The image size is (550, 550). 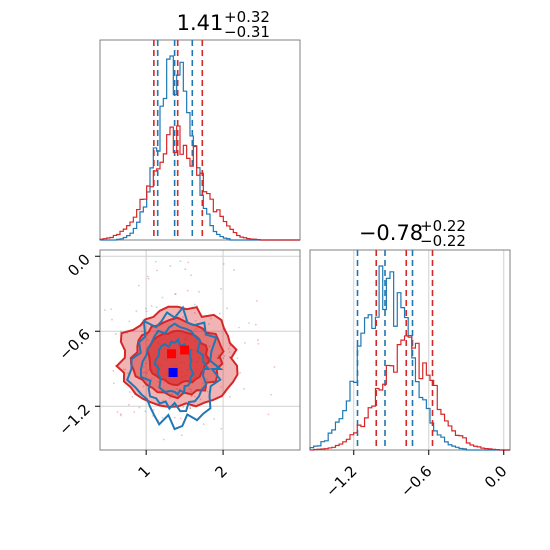 I want to click on title-2-lower-error: −0.22, so click(x=443, y=241).